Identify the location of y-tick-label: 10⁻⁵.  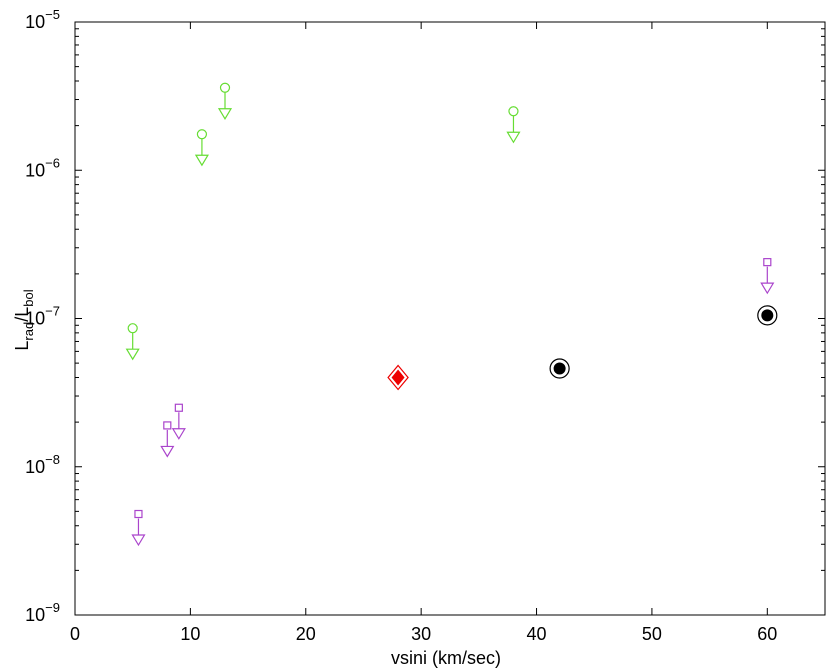
(42, 19).